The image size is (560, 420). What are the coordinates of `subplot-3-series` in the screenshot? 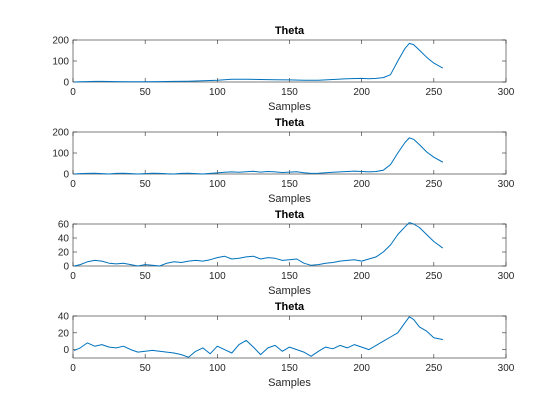 It's located at (258, 244).